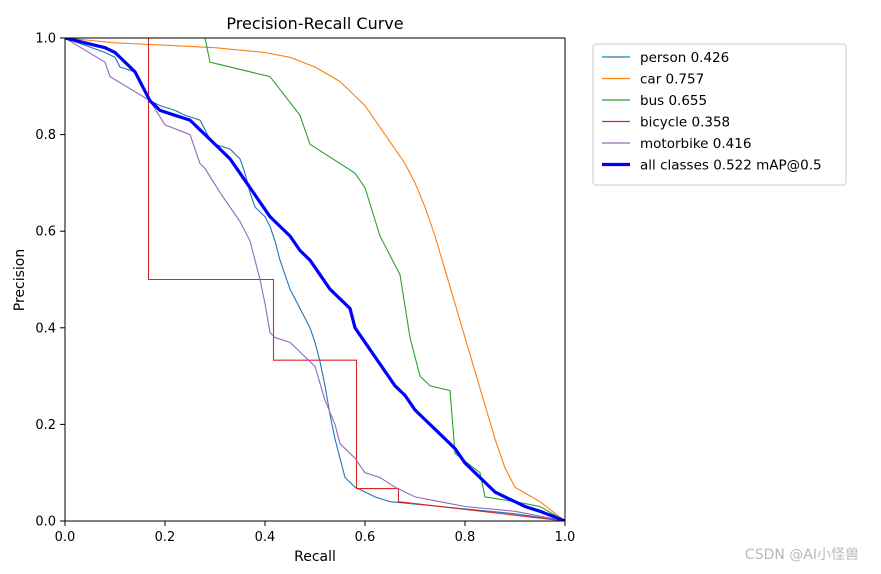 This screenshot has height=574, width=881. What do you see at coordinates (685, 123) in the screenshot?
I see `legend-label: bicycle 0.358` at bounding box center [685, 123].